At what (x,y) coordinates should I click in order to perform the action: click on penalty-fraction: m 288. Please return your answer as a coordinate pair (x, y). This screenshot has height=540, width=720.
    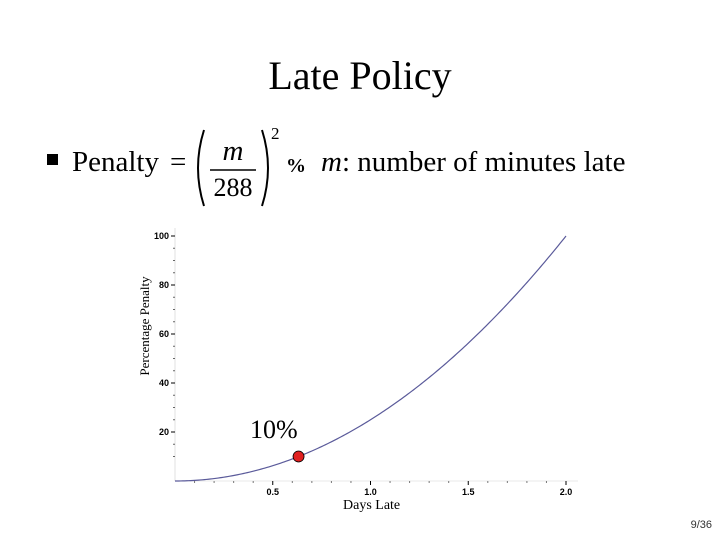
    Looking at the image, I should click on (233, 168).